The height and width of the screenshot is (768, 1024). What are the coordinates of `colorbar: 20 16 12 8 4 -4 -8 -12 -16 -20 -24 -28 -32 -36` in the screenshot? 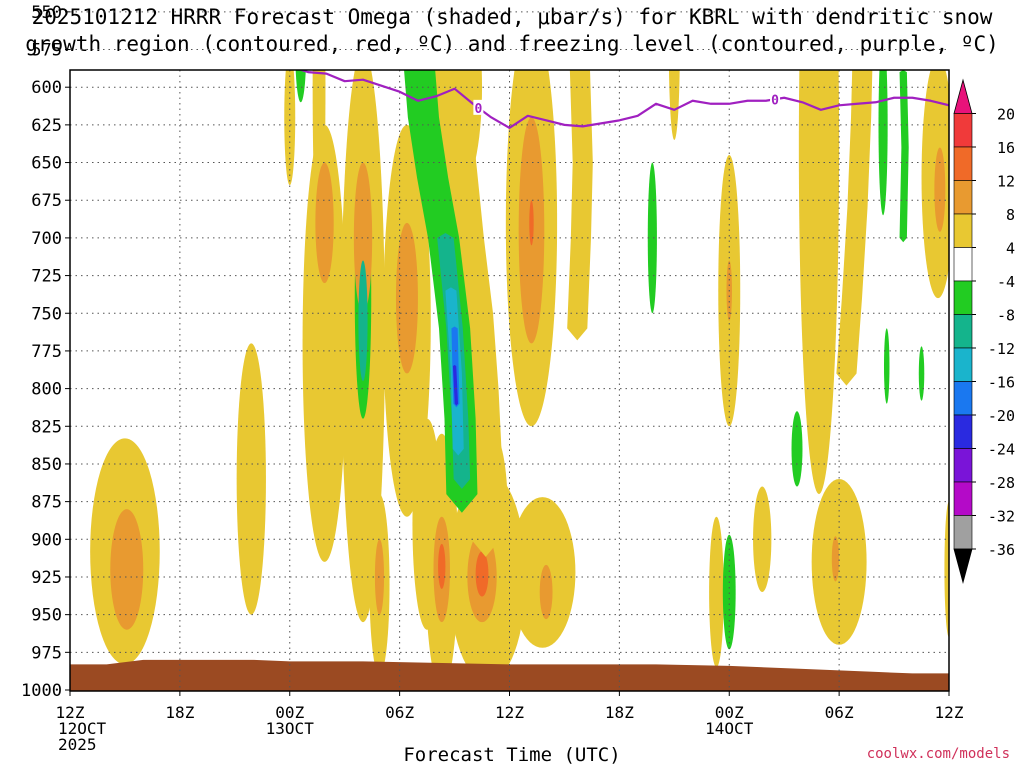 It's located at (984, 331).